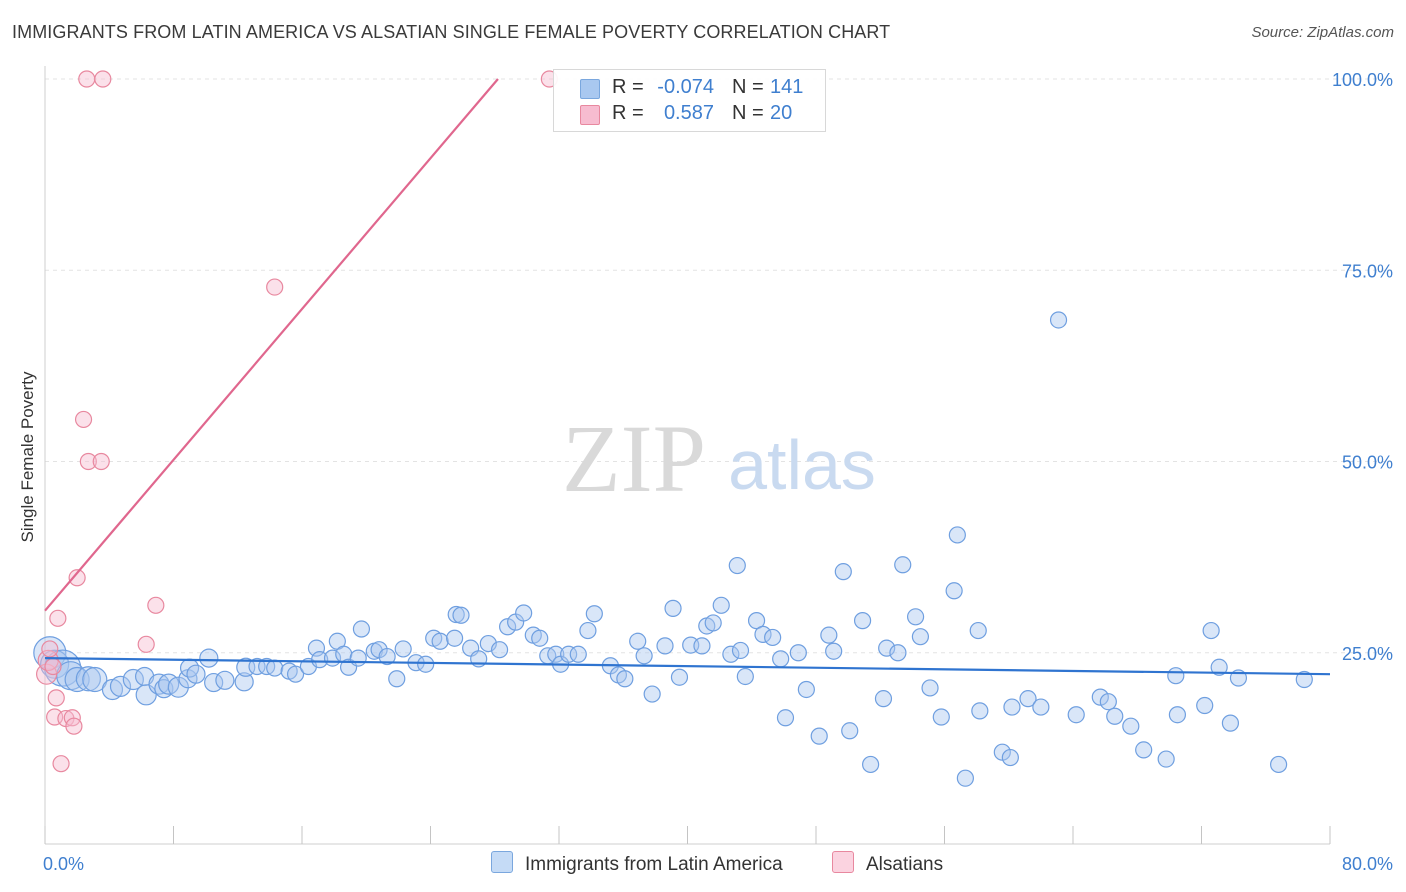 The width and height of the screenshot is (1406, 892). What do you see at coordinates (843, 862) in the screenshot?
I see `bottom-legend-swatch-pink` at bounding box center [843, 862].